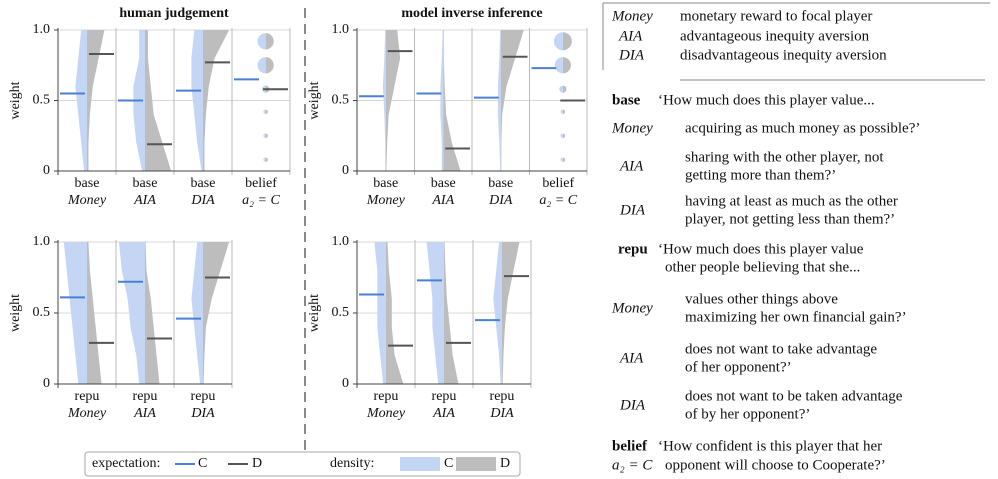 This screenshot has height=479, width=998. What do you see at coordinates (747, 414) in the screenshot?
I see `question: of by her opponent?’` at bounding box center [747, 414].